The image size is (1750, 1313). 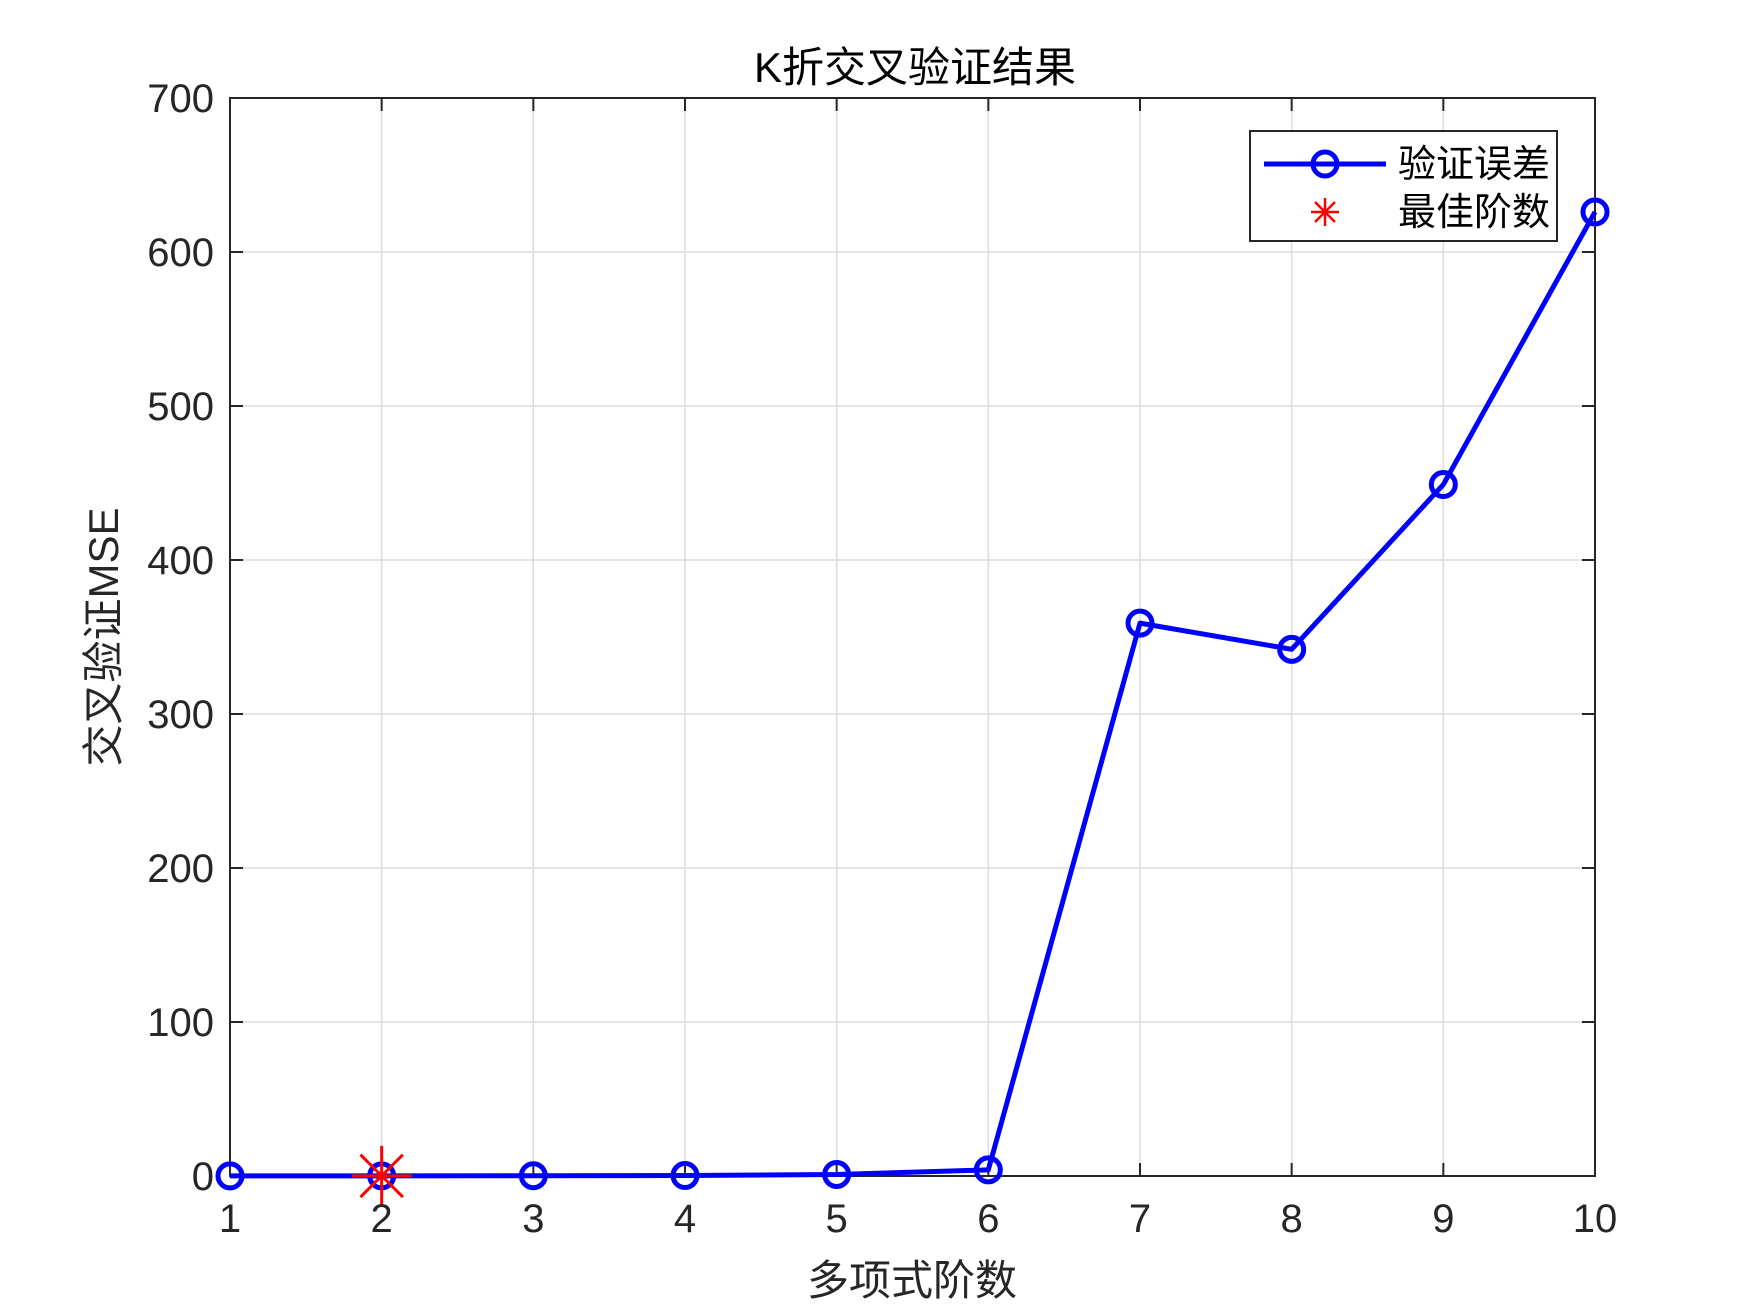 I want to click on legend-asterisk-marker, so click(x=1325, y=212).